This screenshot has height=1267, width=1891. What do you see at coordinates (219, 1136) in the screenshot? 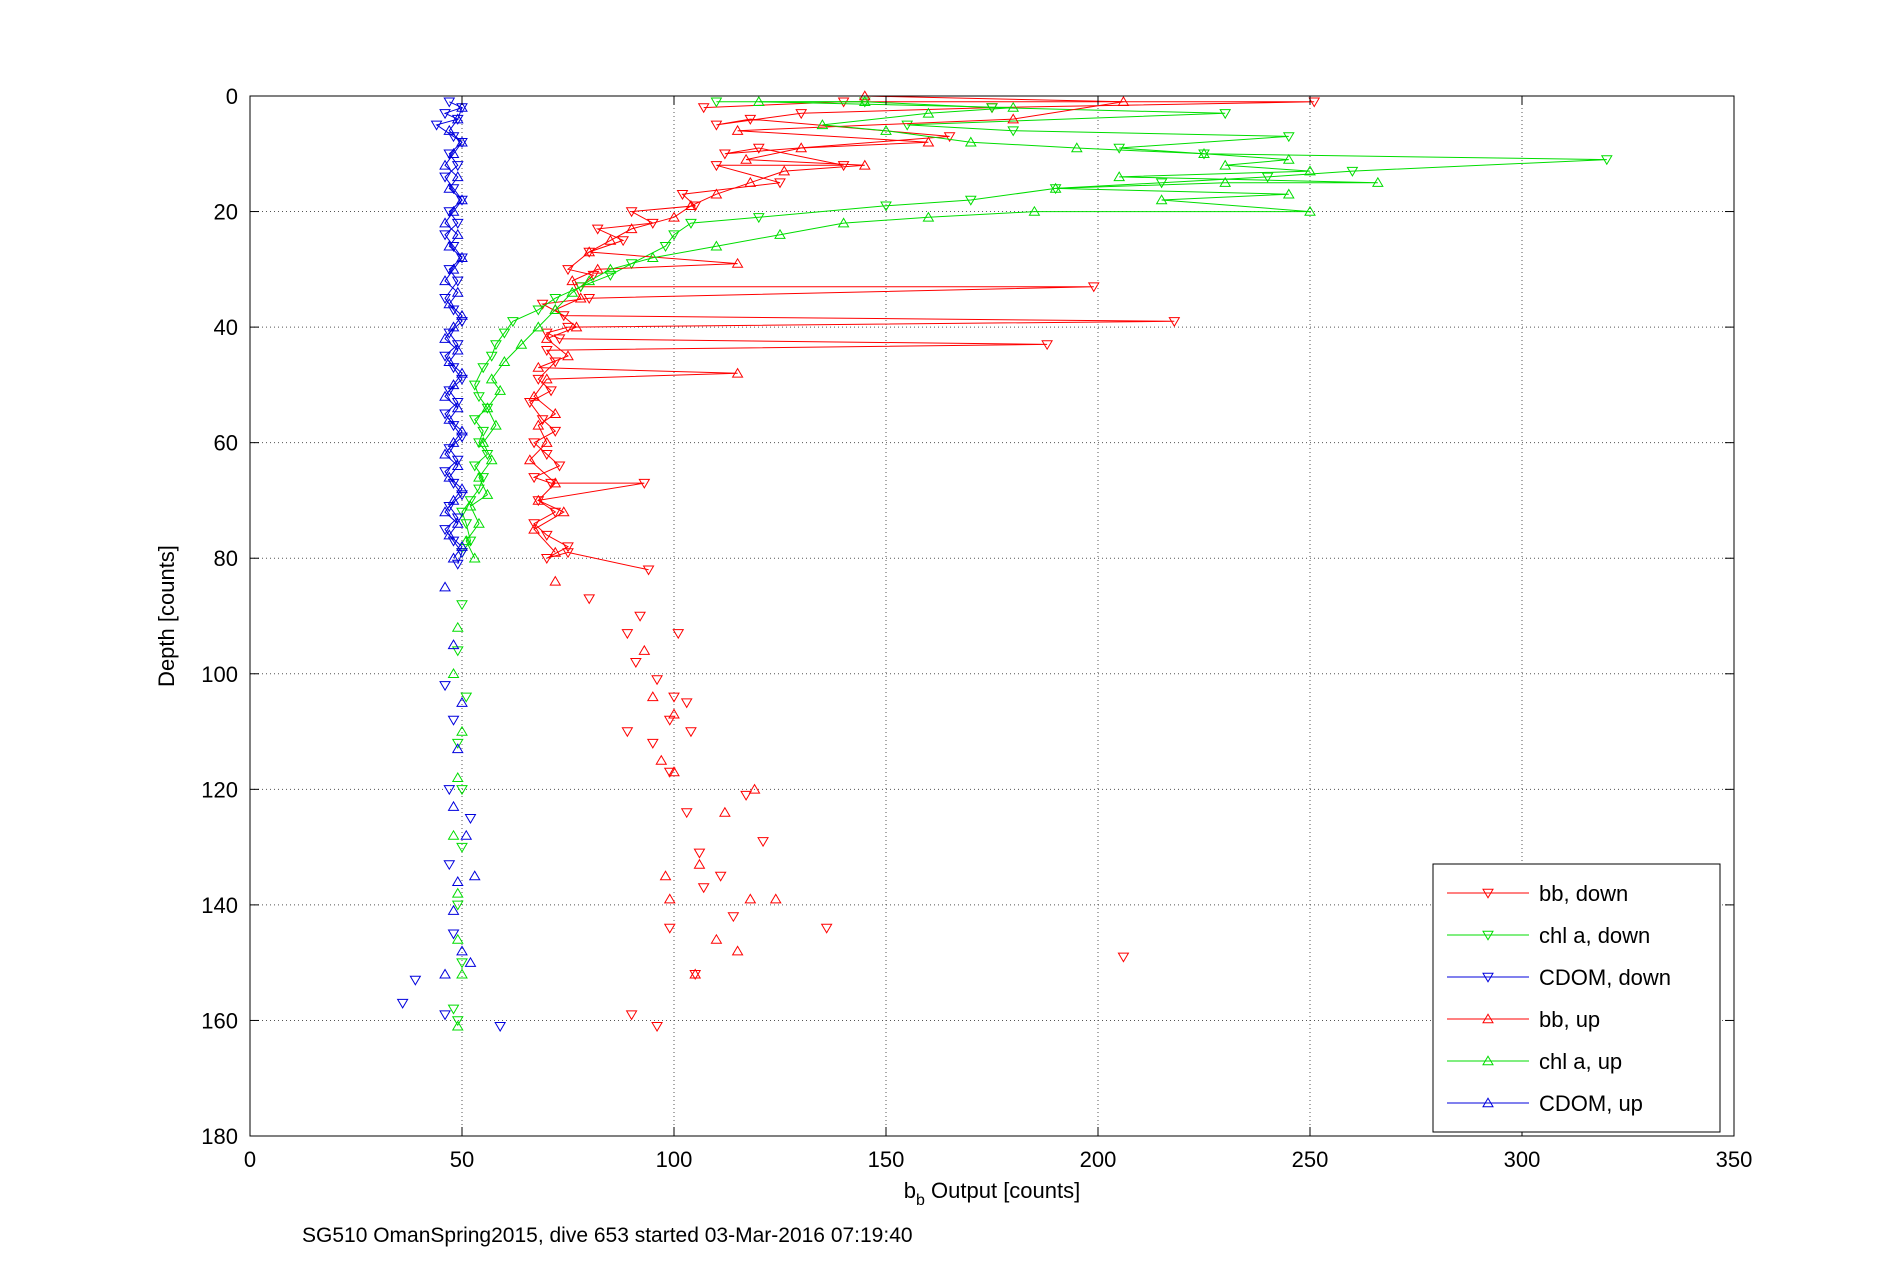
I see `y-tick-label: 180` at bounding box center [219, 1136].